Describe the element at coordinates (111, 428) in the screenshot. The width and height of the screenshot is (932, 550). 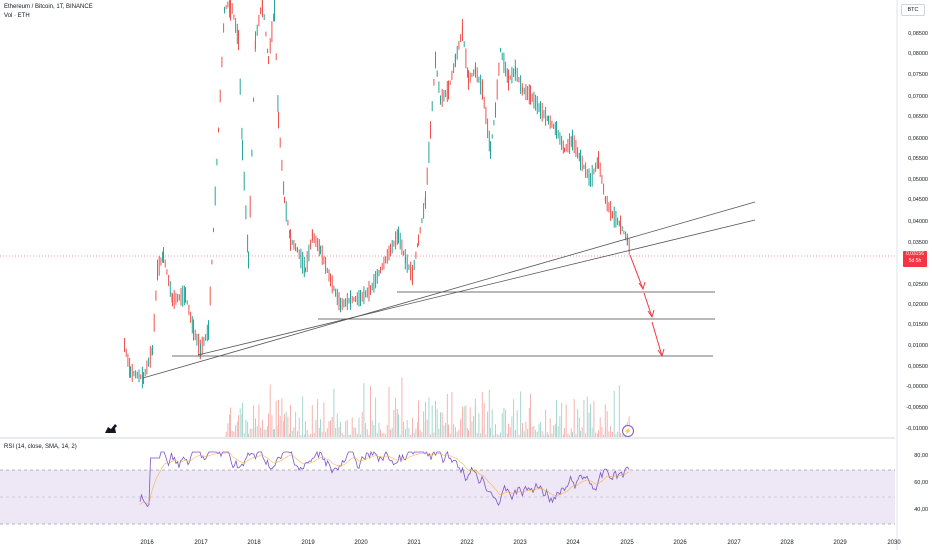
I see `tradingview-logo-icon` at that location.